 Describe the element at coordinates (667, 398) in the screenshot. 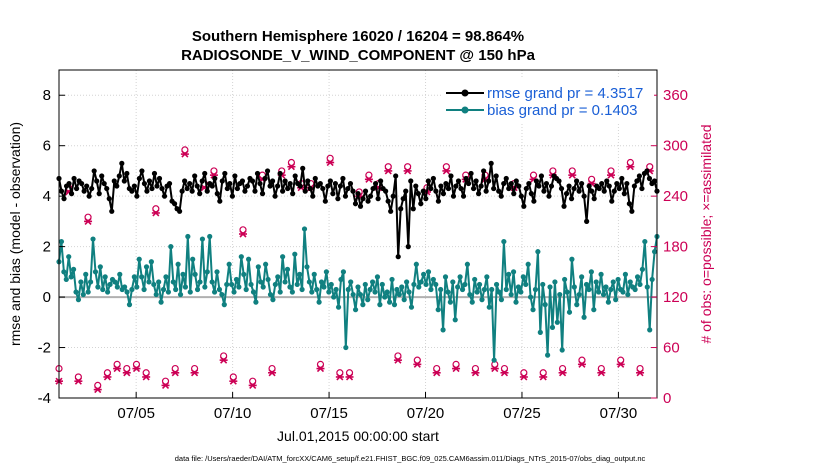

I see `y-tick-label-right: 0` at that location.